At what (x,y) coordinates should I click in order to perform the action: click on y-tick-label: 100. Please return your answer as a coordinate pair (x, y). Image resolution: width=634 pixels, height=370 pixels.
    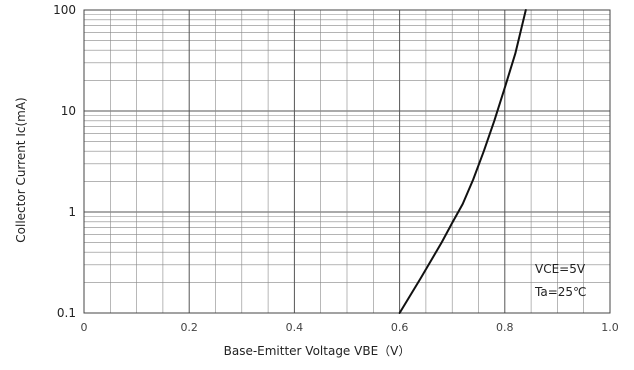
    Looking at the image, I should click on (64, 10).